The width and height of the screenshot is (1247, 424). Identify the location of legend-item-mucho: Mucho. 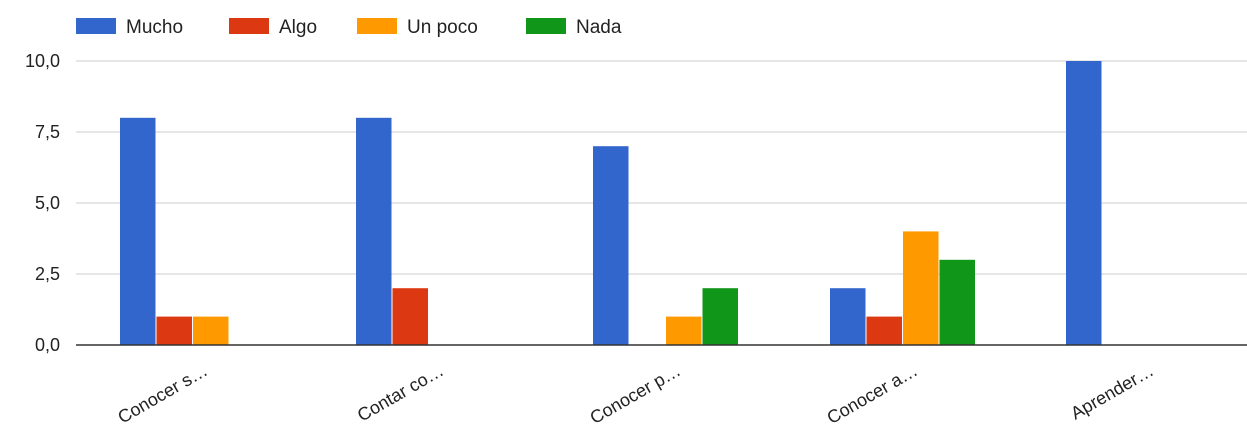
(129, 27).